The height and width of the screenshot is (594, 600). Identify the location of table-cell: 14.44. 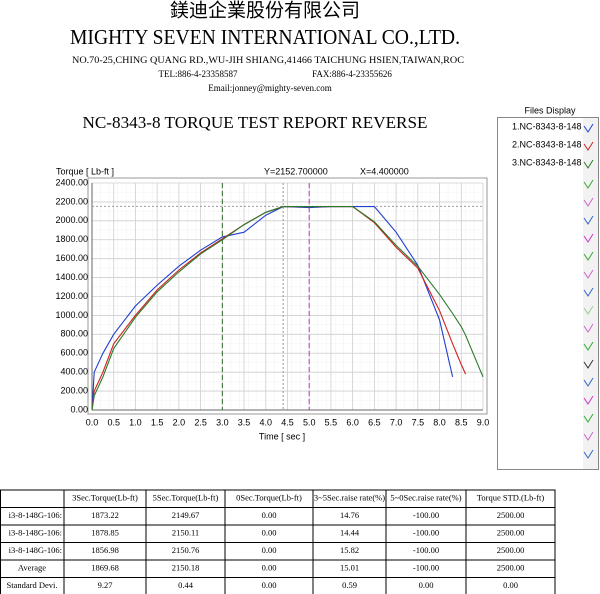
(350, 533).